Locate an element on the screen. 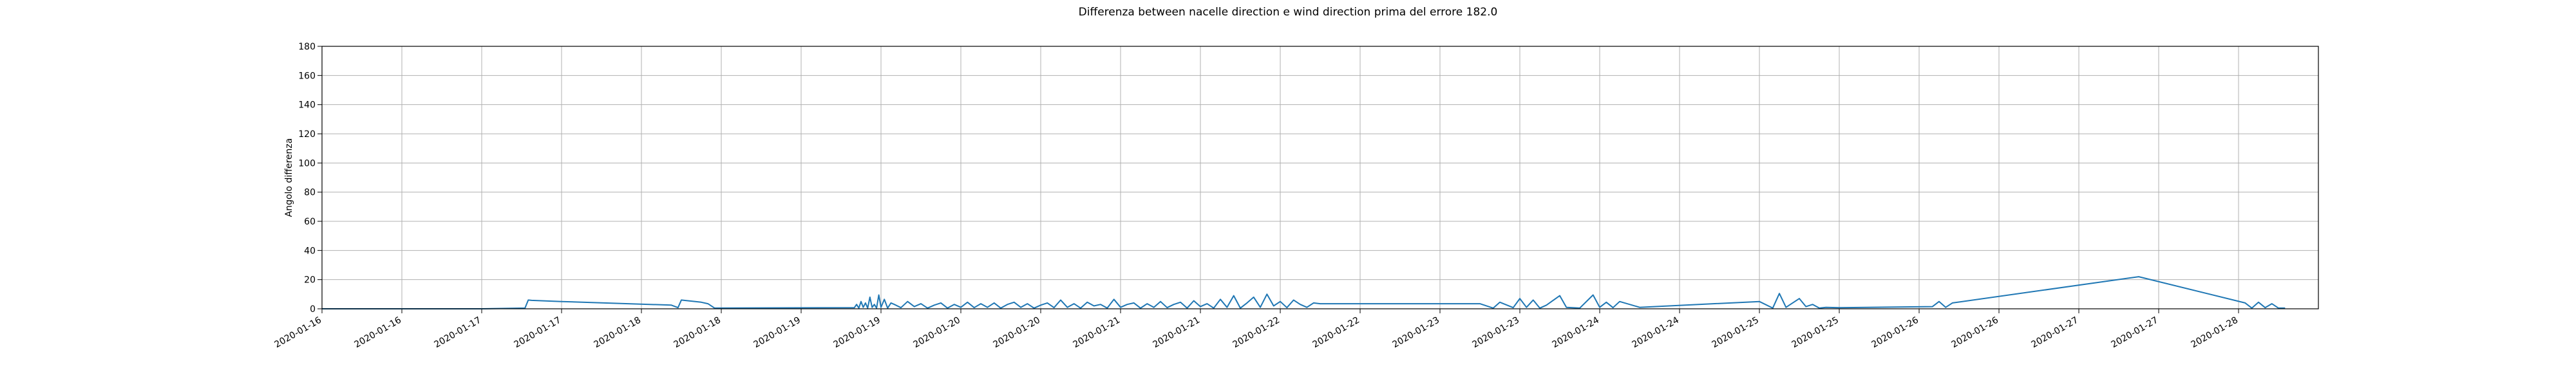 The image size is (2576, 386). x-tick-label: 2020-01-28 is located at coordinates (2215, 333).